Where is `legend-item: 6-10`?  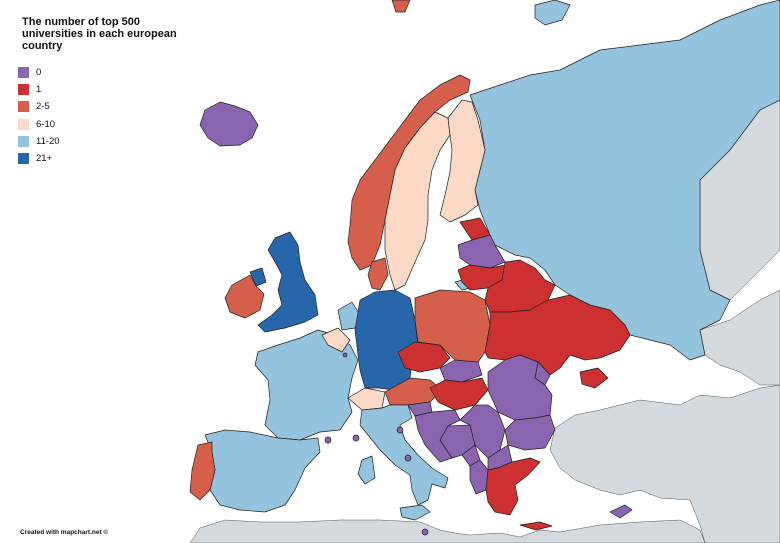 legend-item: 6-10 is located at coordinates (39, 124).